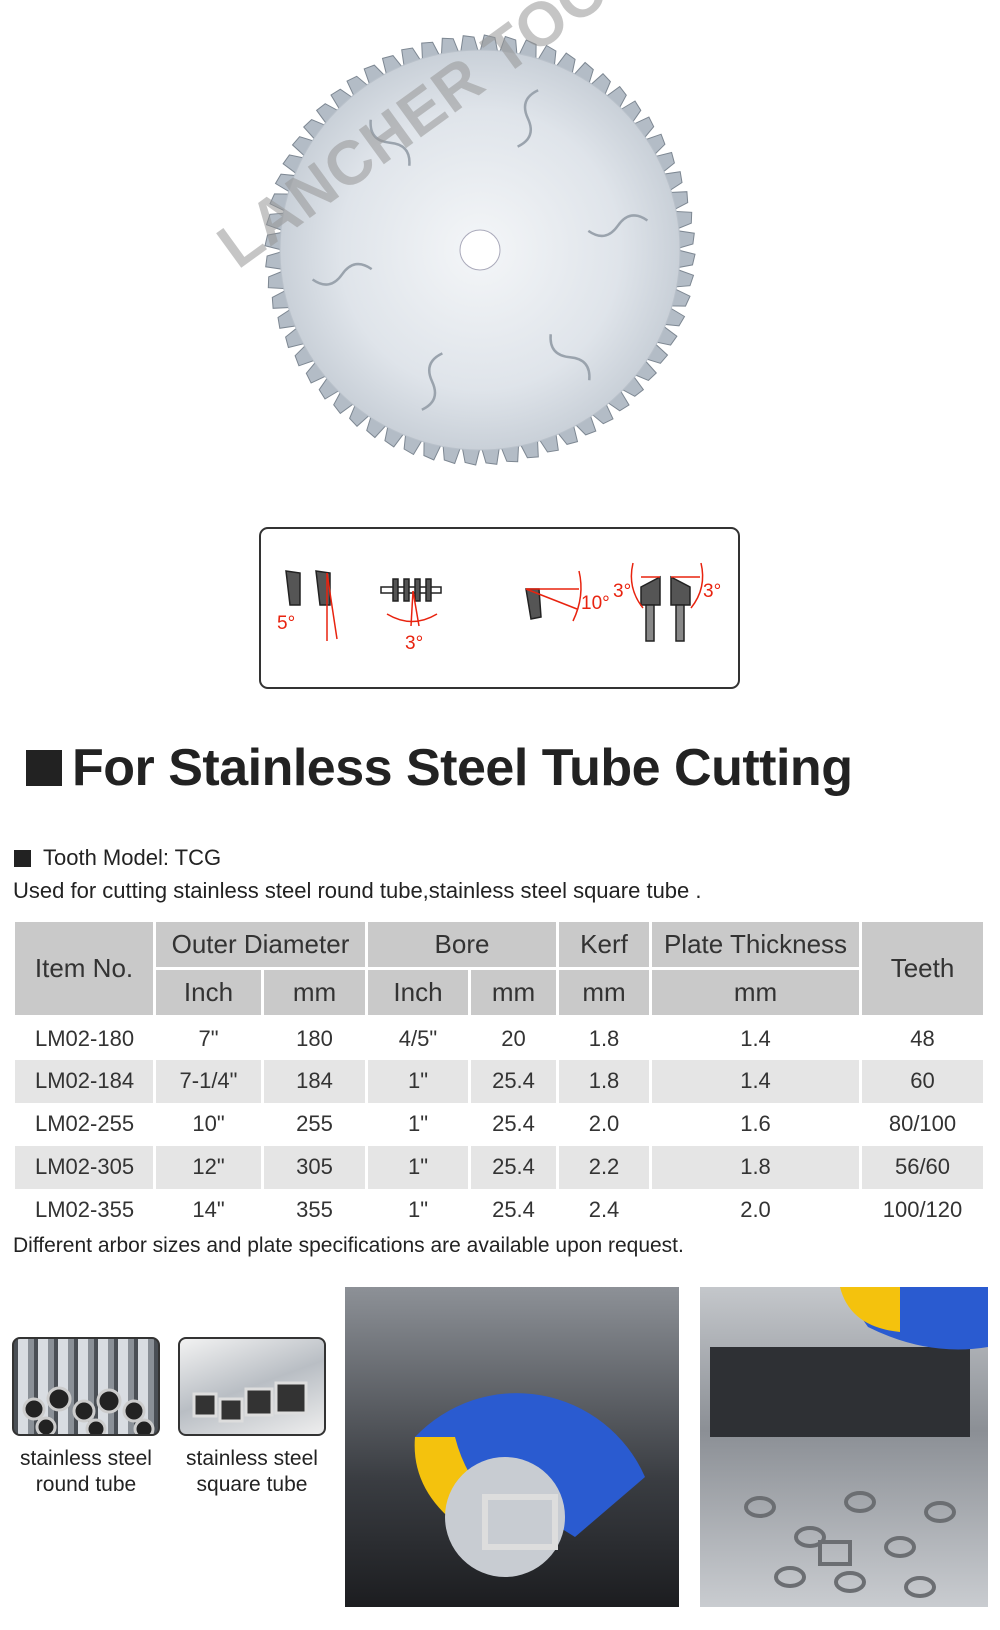 The width and height of the screenshot is (1000, 1630). What do you see at coordinates (208, 1038) in the screenshot?
I see `table-cell: 7"` at bounding box center [208, 1038].